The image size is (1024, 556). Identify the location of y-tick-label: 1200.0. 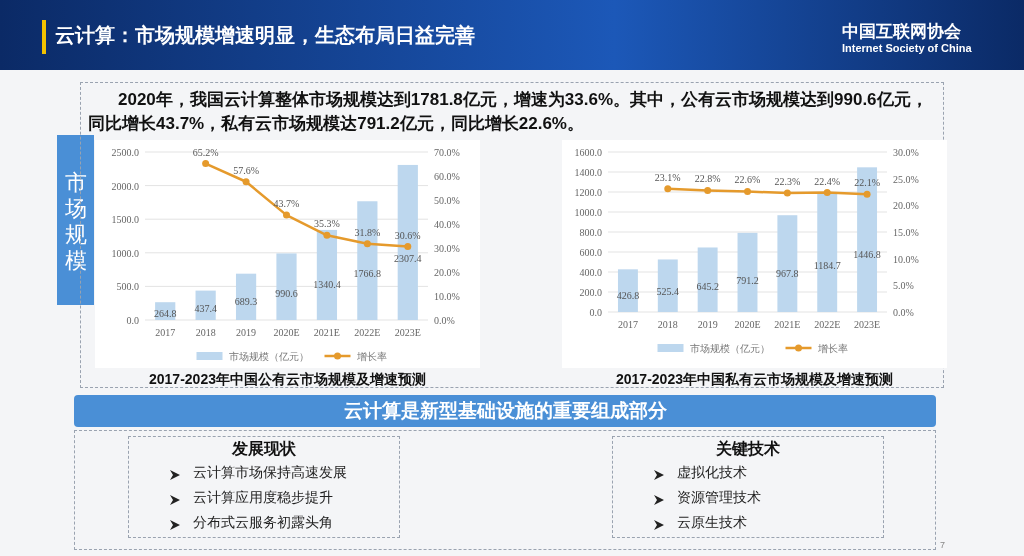
(588, 192).